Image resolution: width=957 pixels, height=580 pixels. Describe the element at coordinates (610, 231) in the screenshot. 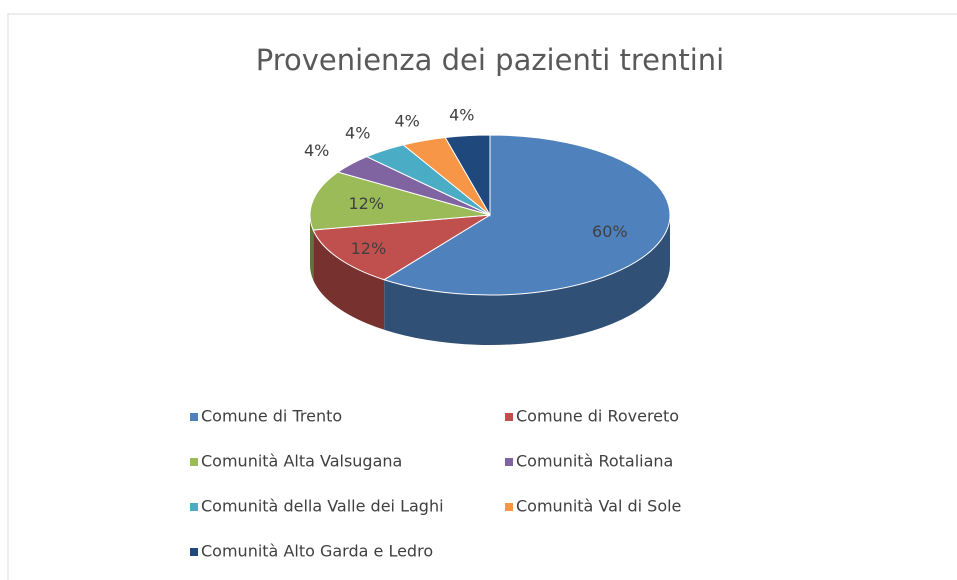

I see `data-label: 60%` at that location.